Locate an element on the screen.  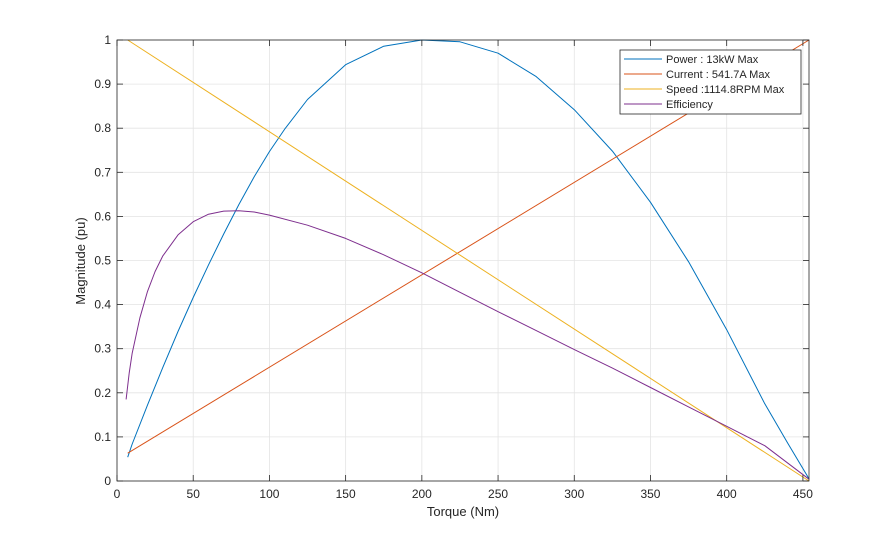
y-tick-label: 0.2 is located at coordinates (102, 393).